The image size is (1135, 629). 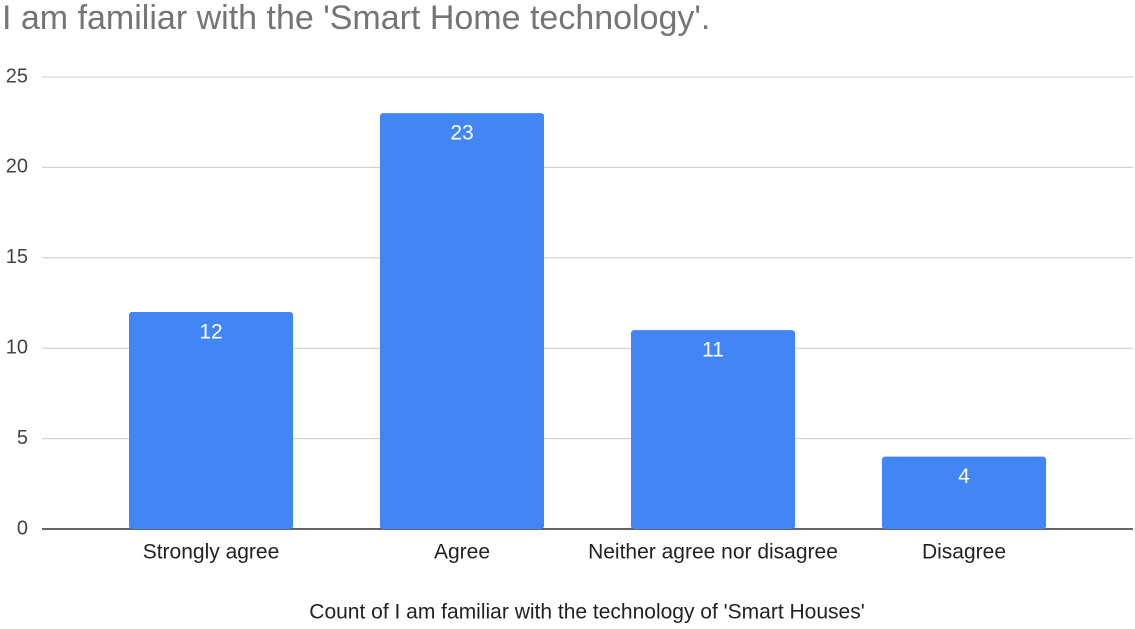 I want to click on y-tick-label: 20, so click(x=17, y=167).